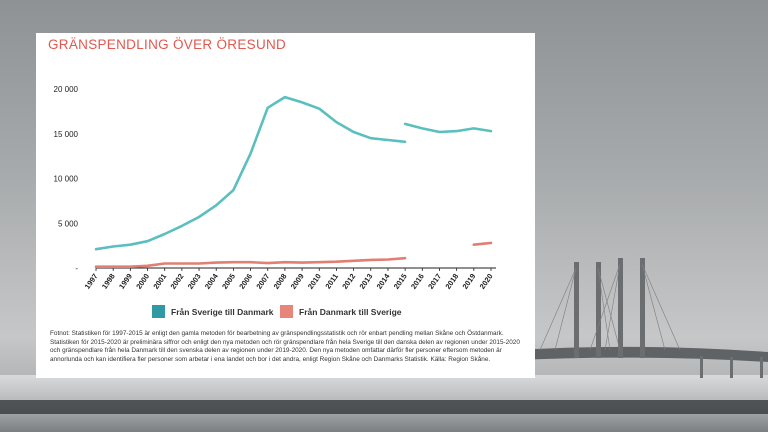 The height and width of the screenshot is (432, 768). I want to click on x-tick-label: 1999, so click(125, 281).